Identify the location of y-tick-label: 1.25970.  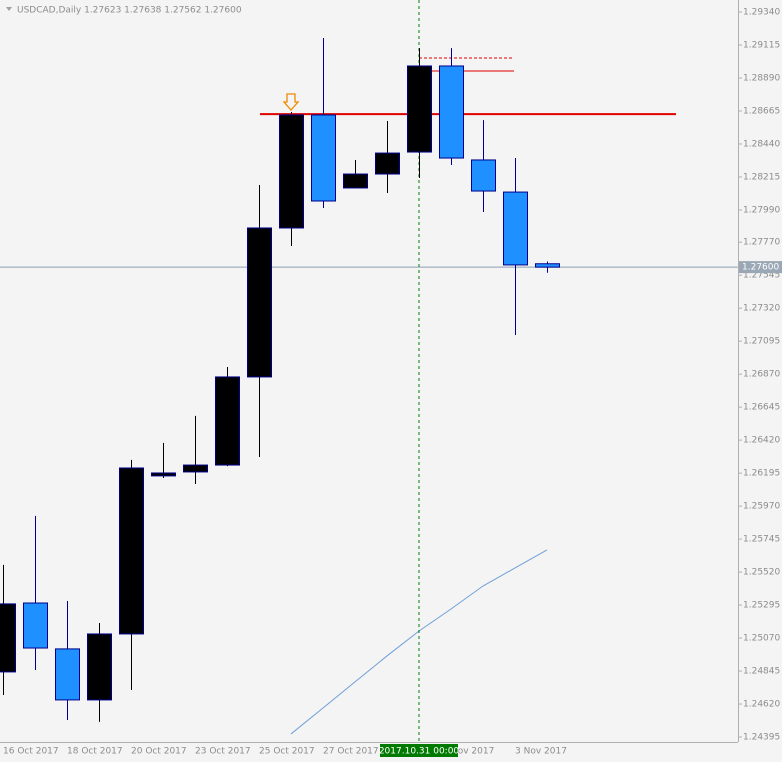
(761, 507).